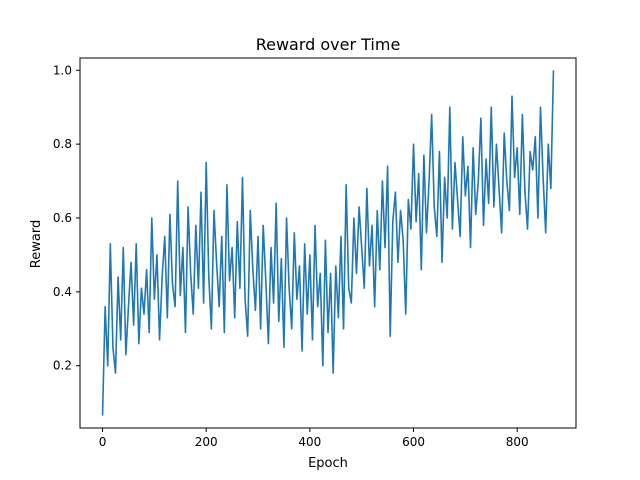  I want to click on y-axis-ticks: 0.2 0.4 0.6 0.8 1.0, so click(66, 218).